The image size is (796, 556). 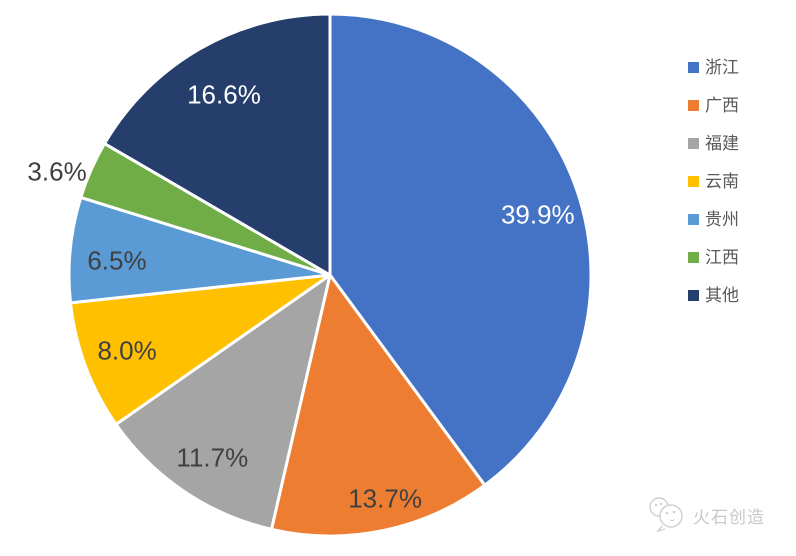 I want to click on watermark: 火石创造, so click(x=705, y=515).